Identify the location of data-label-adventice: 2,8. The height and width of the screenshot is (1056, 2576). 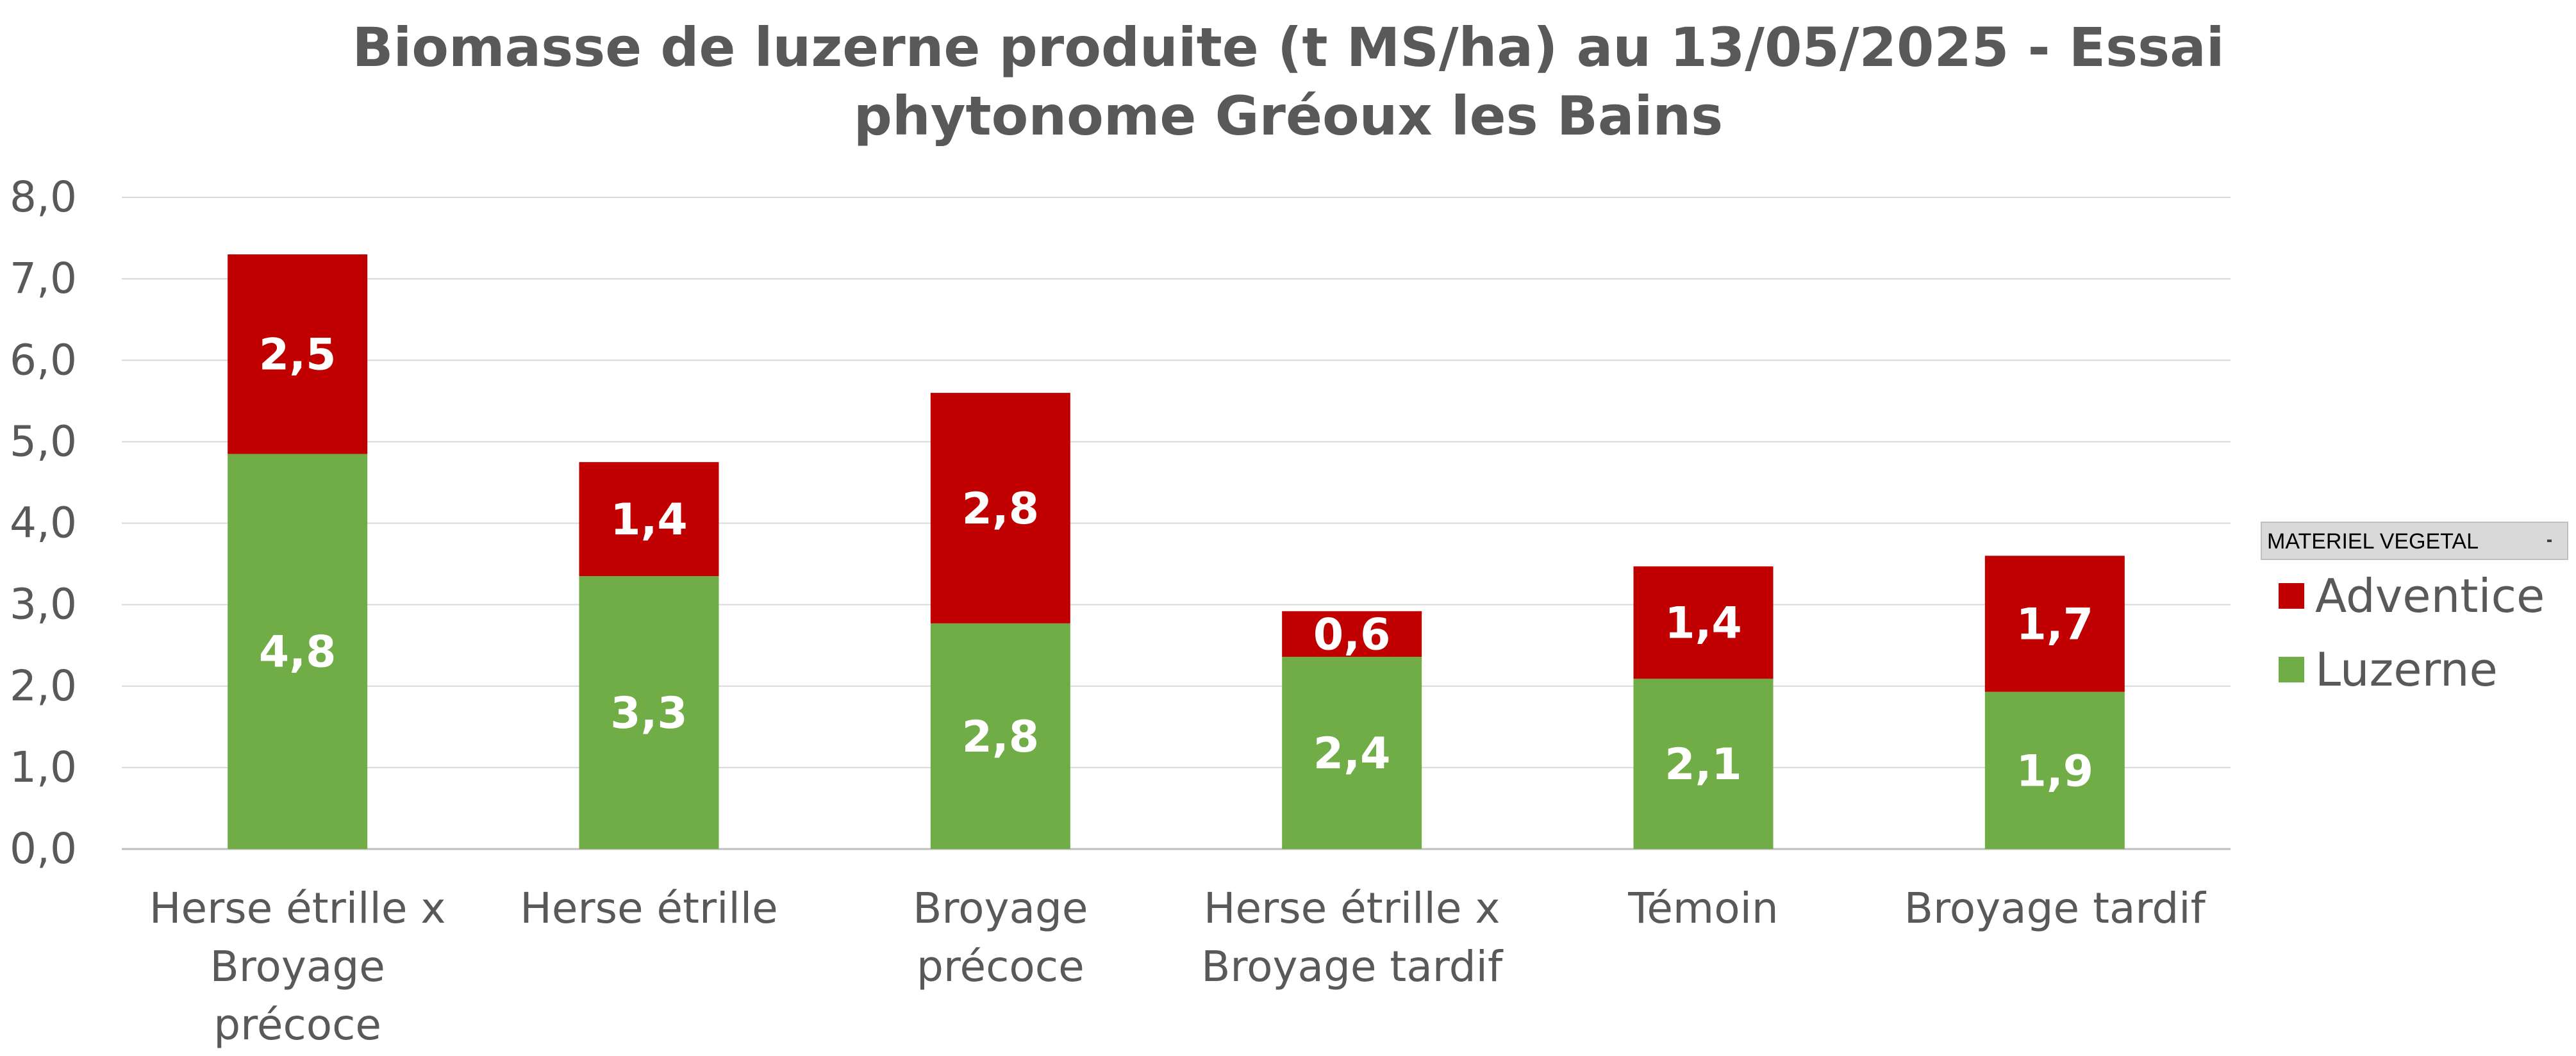
(1000, 509).